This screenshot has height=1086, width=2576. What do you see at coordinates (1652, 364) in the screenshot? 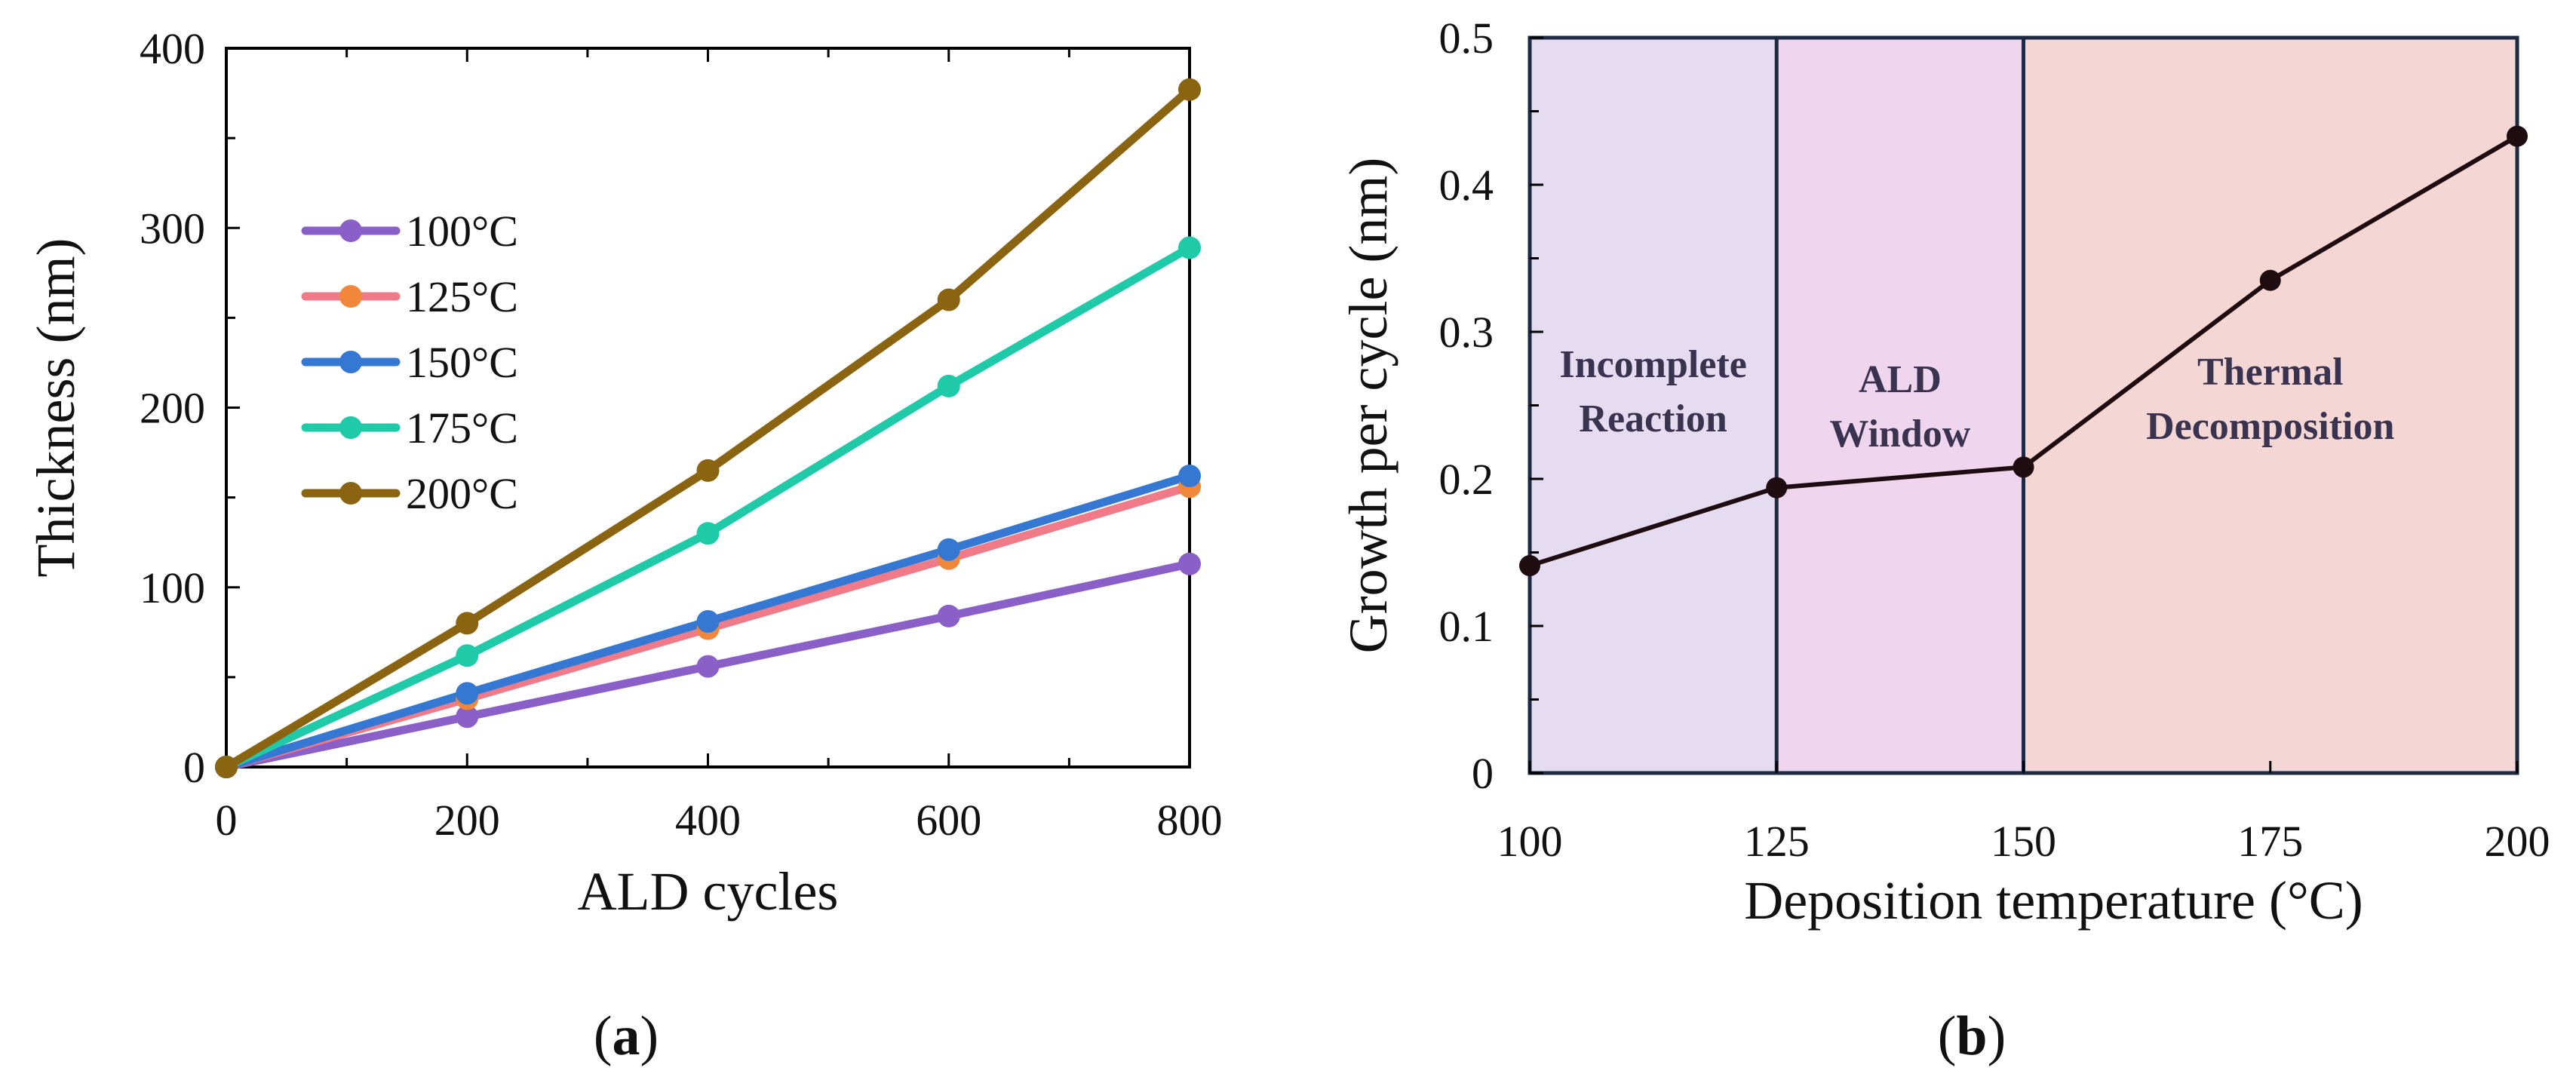
I see `region-label-0: Incomplete` at bounding box center [1652, 364].